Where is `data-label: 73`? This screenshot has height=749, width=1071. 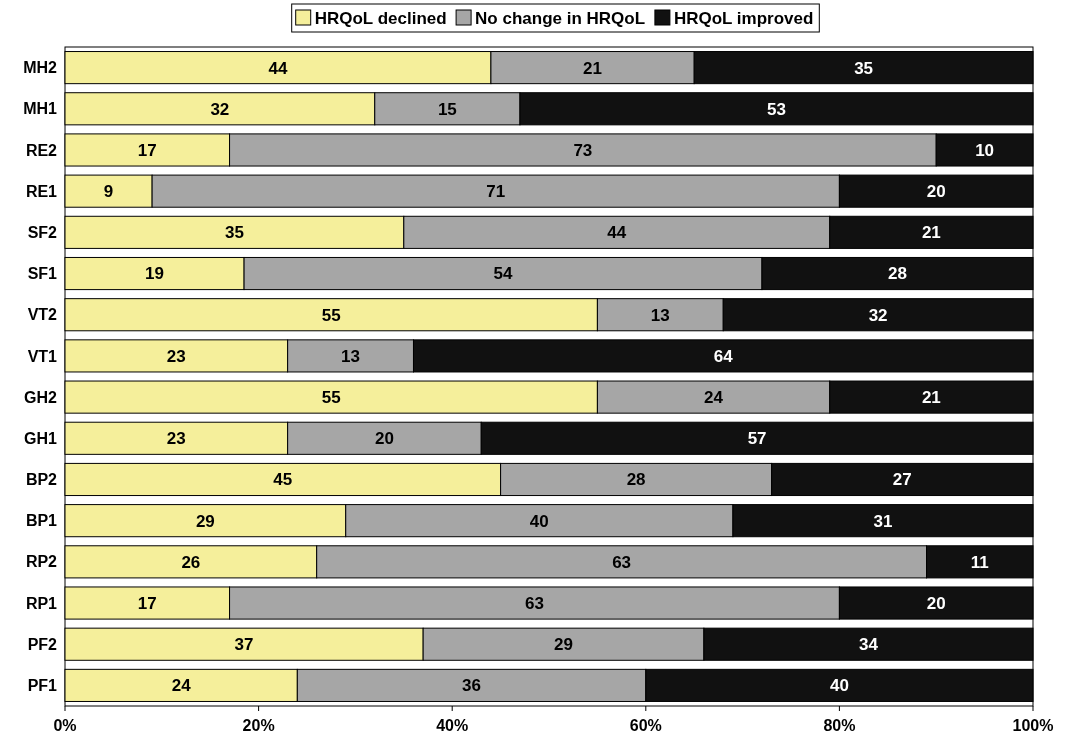
data-label: 73 is located at coordinates (583, 150).